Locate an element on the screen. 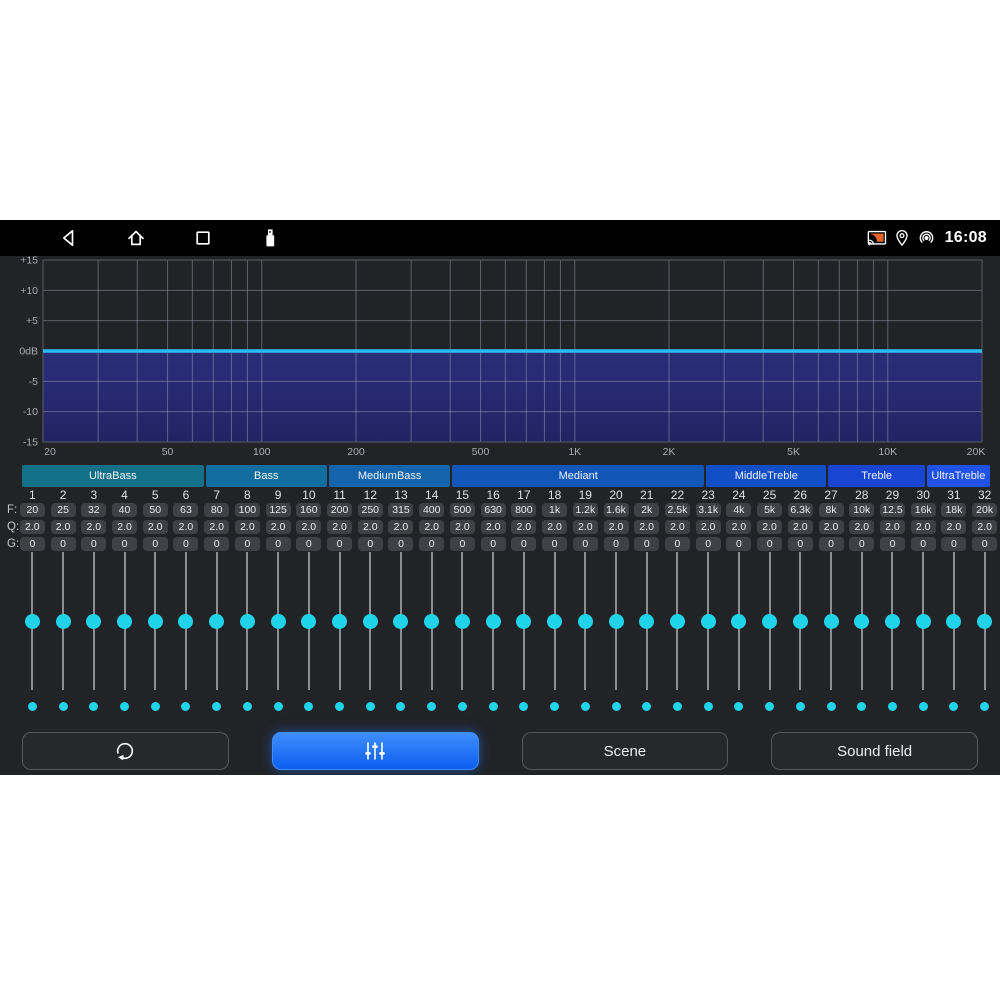 The height and width of the screenshot is (1000, 1000). back-icon is located at coordinates (69, 238).